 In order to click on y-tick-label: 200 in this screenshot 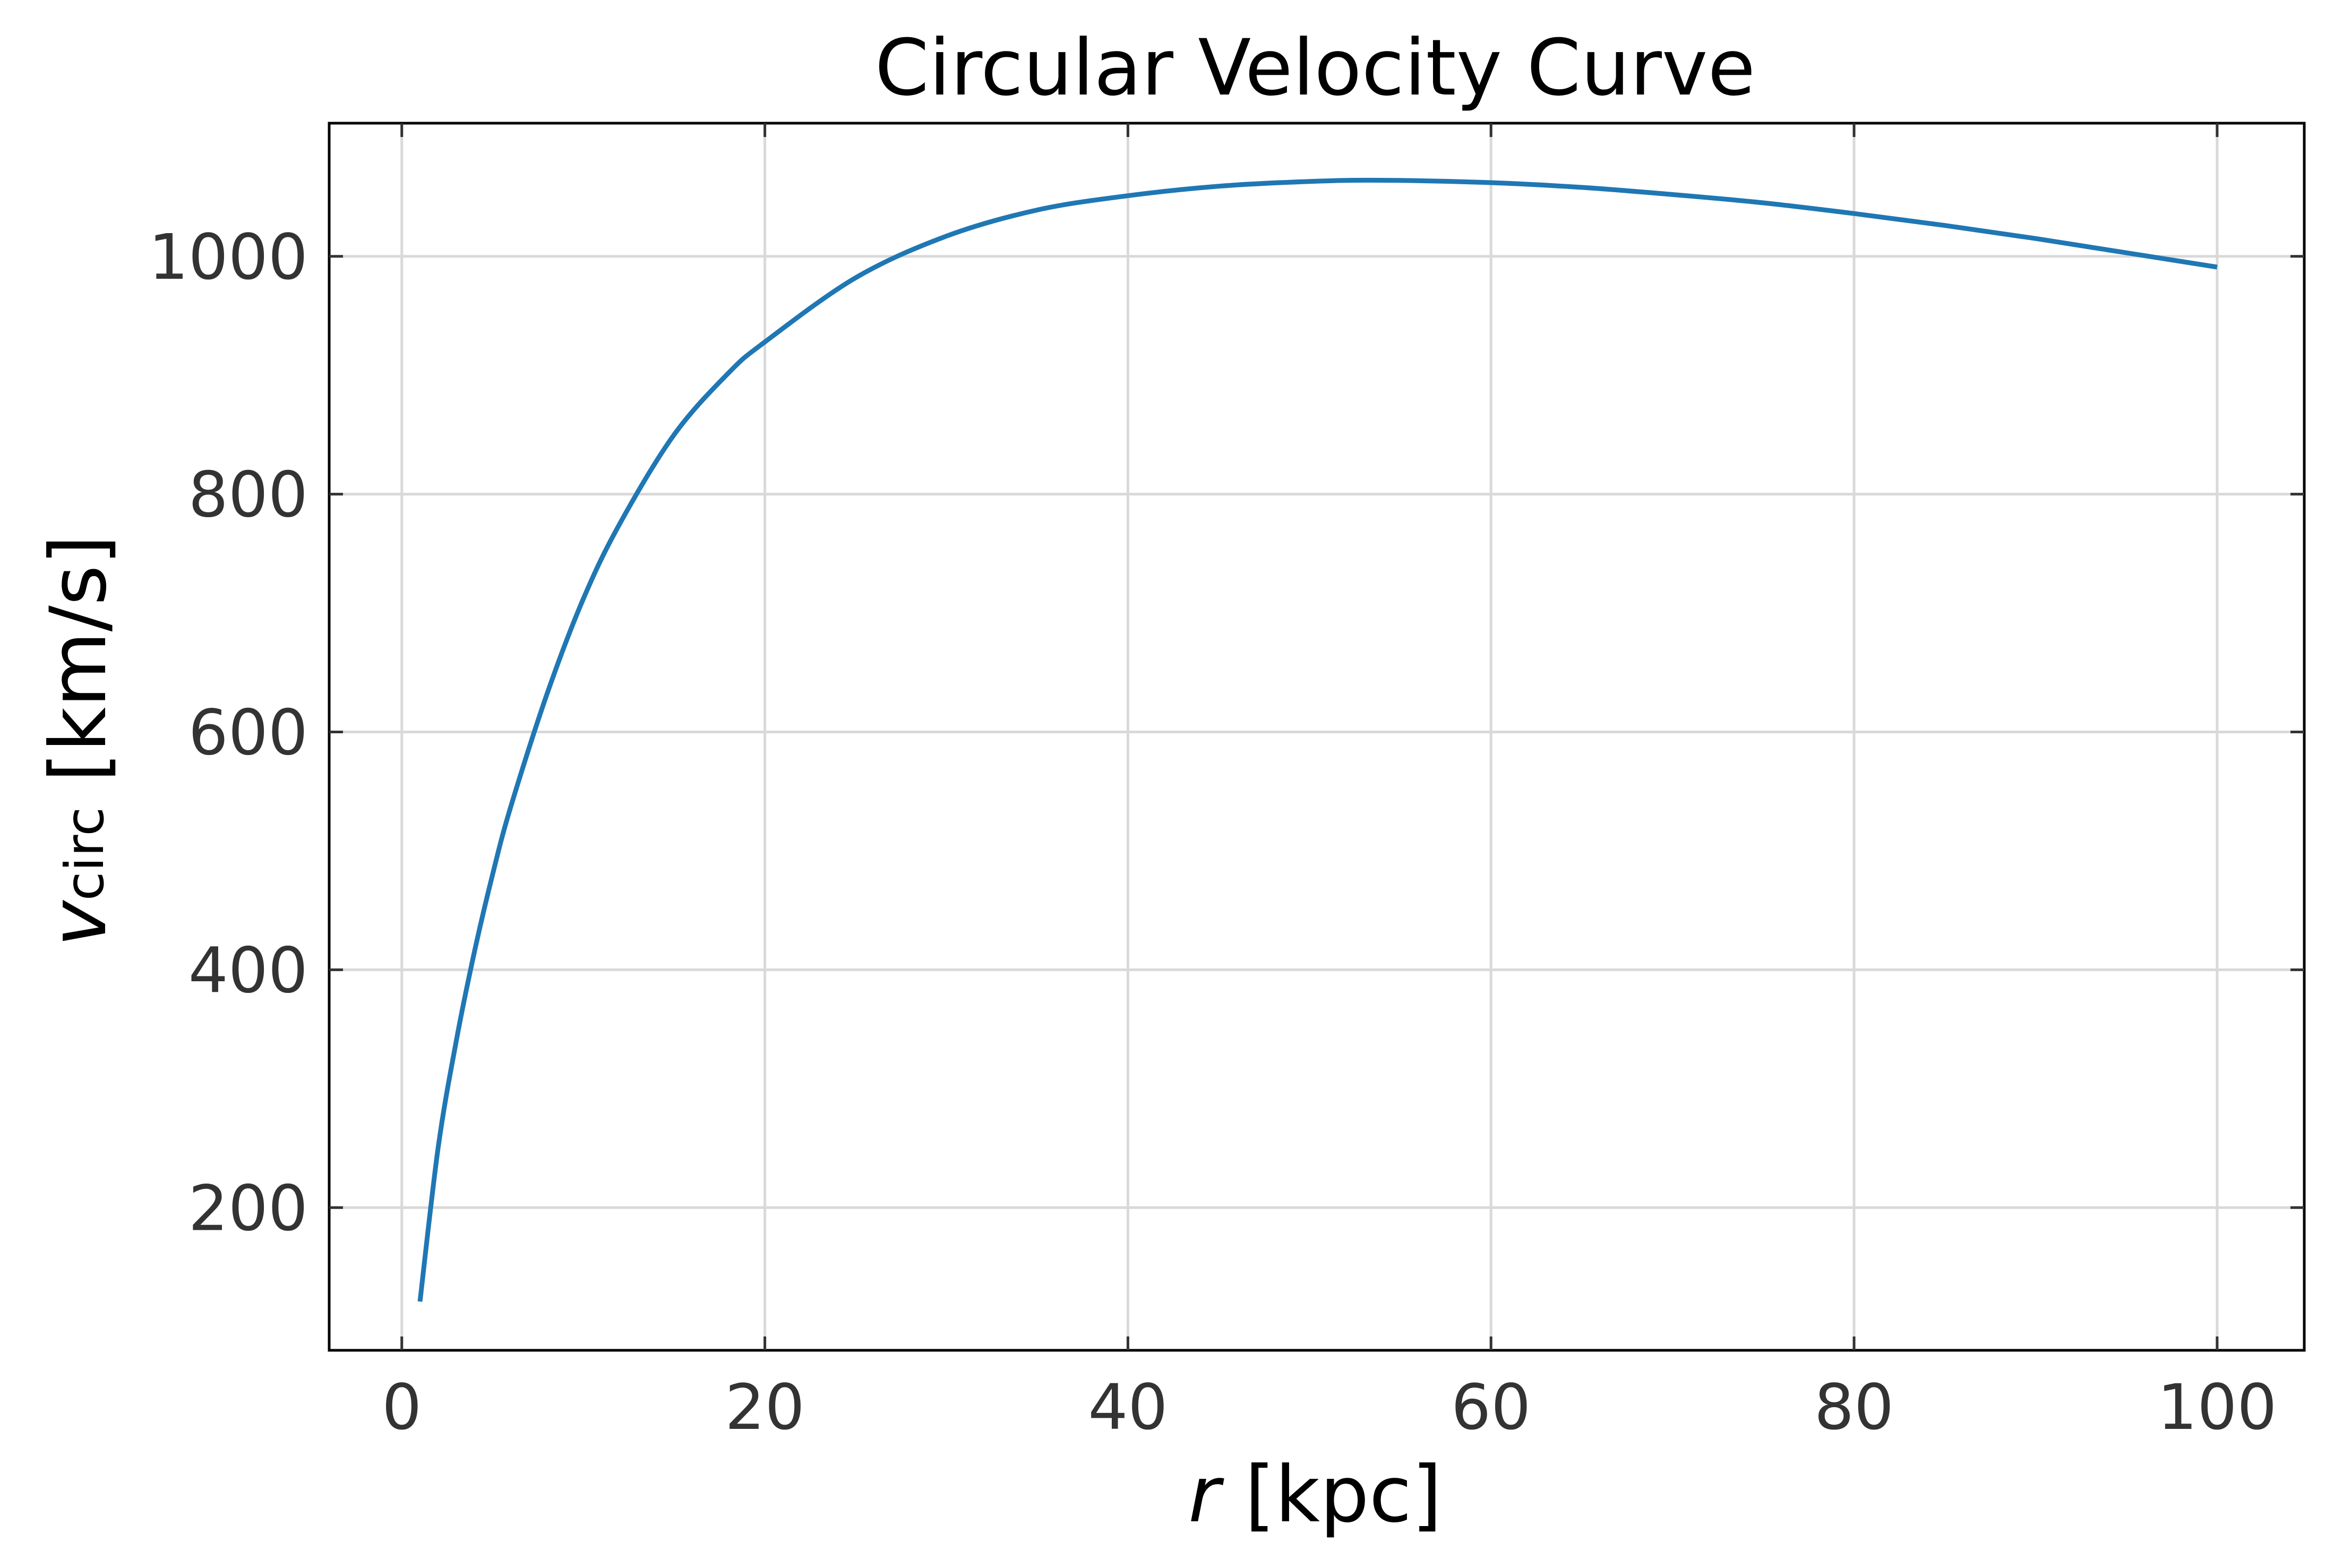, I will do `click(248, 1208)`.